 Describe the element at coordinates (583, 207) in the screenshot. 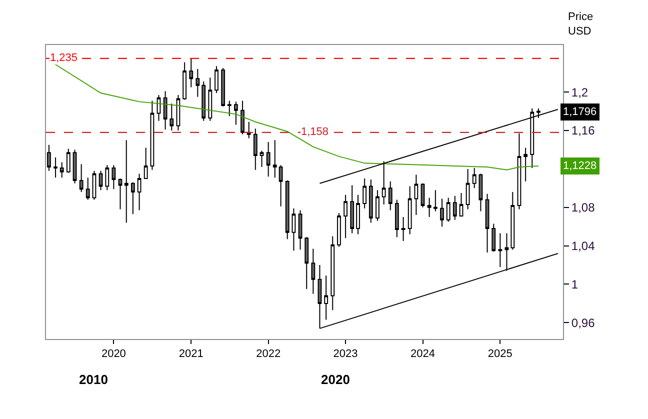

I see `y-tick-label: 1,08` at that location.